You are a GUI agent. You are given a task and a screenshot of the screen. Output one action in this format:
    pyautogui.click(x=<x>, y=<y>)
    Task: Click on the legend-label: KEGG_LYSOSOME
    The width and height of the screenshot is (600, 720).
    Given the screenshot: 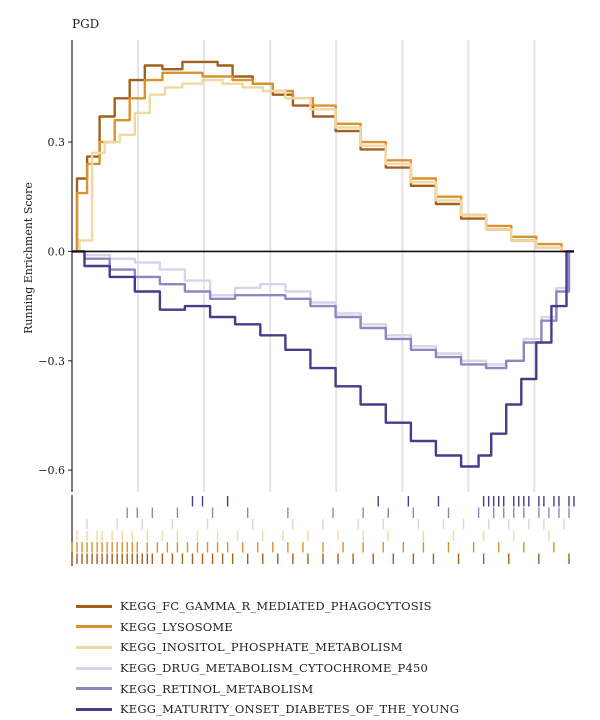 What is the action you would take?
    pyautogui.click(x=176, y=626)
    